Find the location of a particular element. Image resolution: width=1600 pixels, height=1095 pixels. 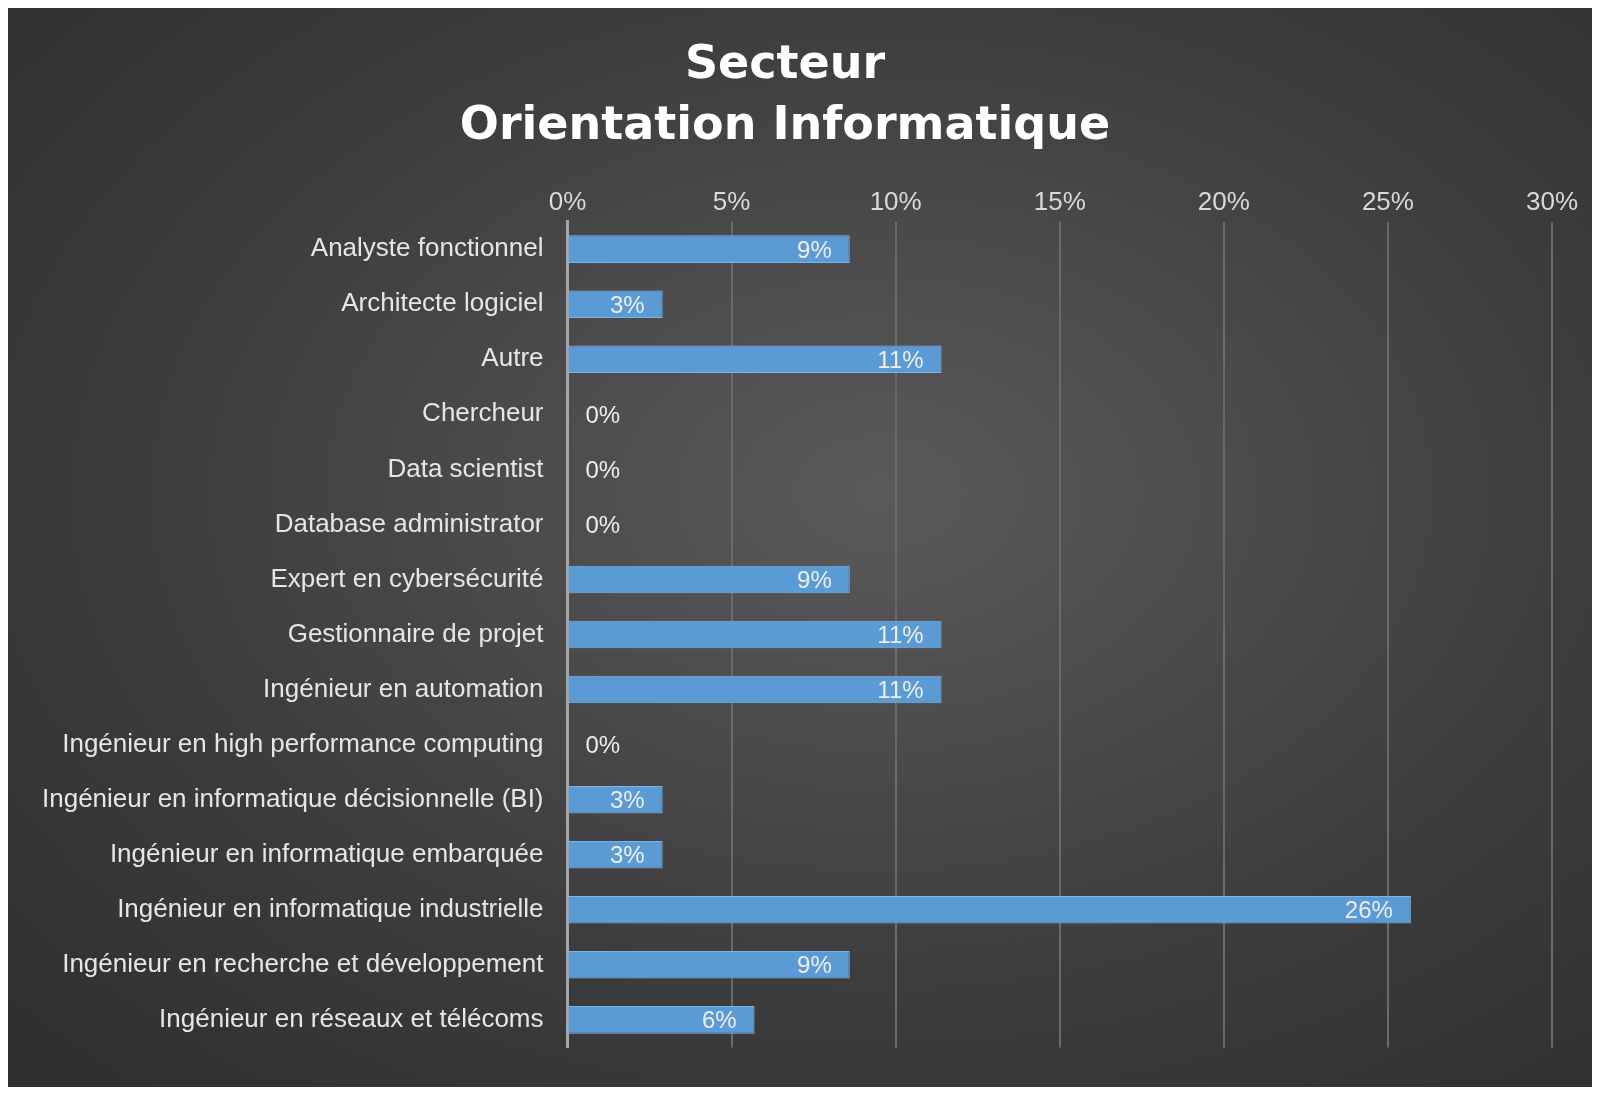

y-tick-label: Ingénieur en réseaux et télécoms is located at coordinates (351, 1018).